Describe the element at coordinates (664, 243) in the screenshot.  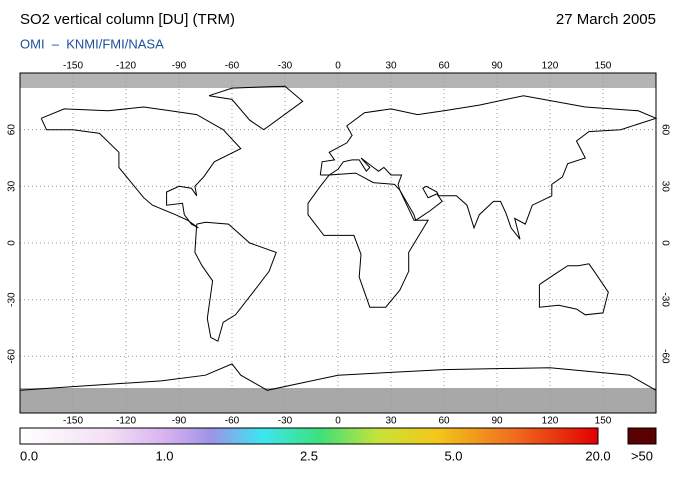
I see `lat-label-right: 0` at that location.